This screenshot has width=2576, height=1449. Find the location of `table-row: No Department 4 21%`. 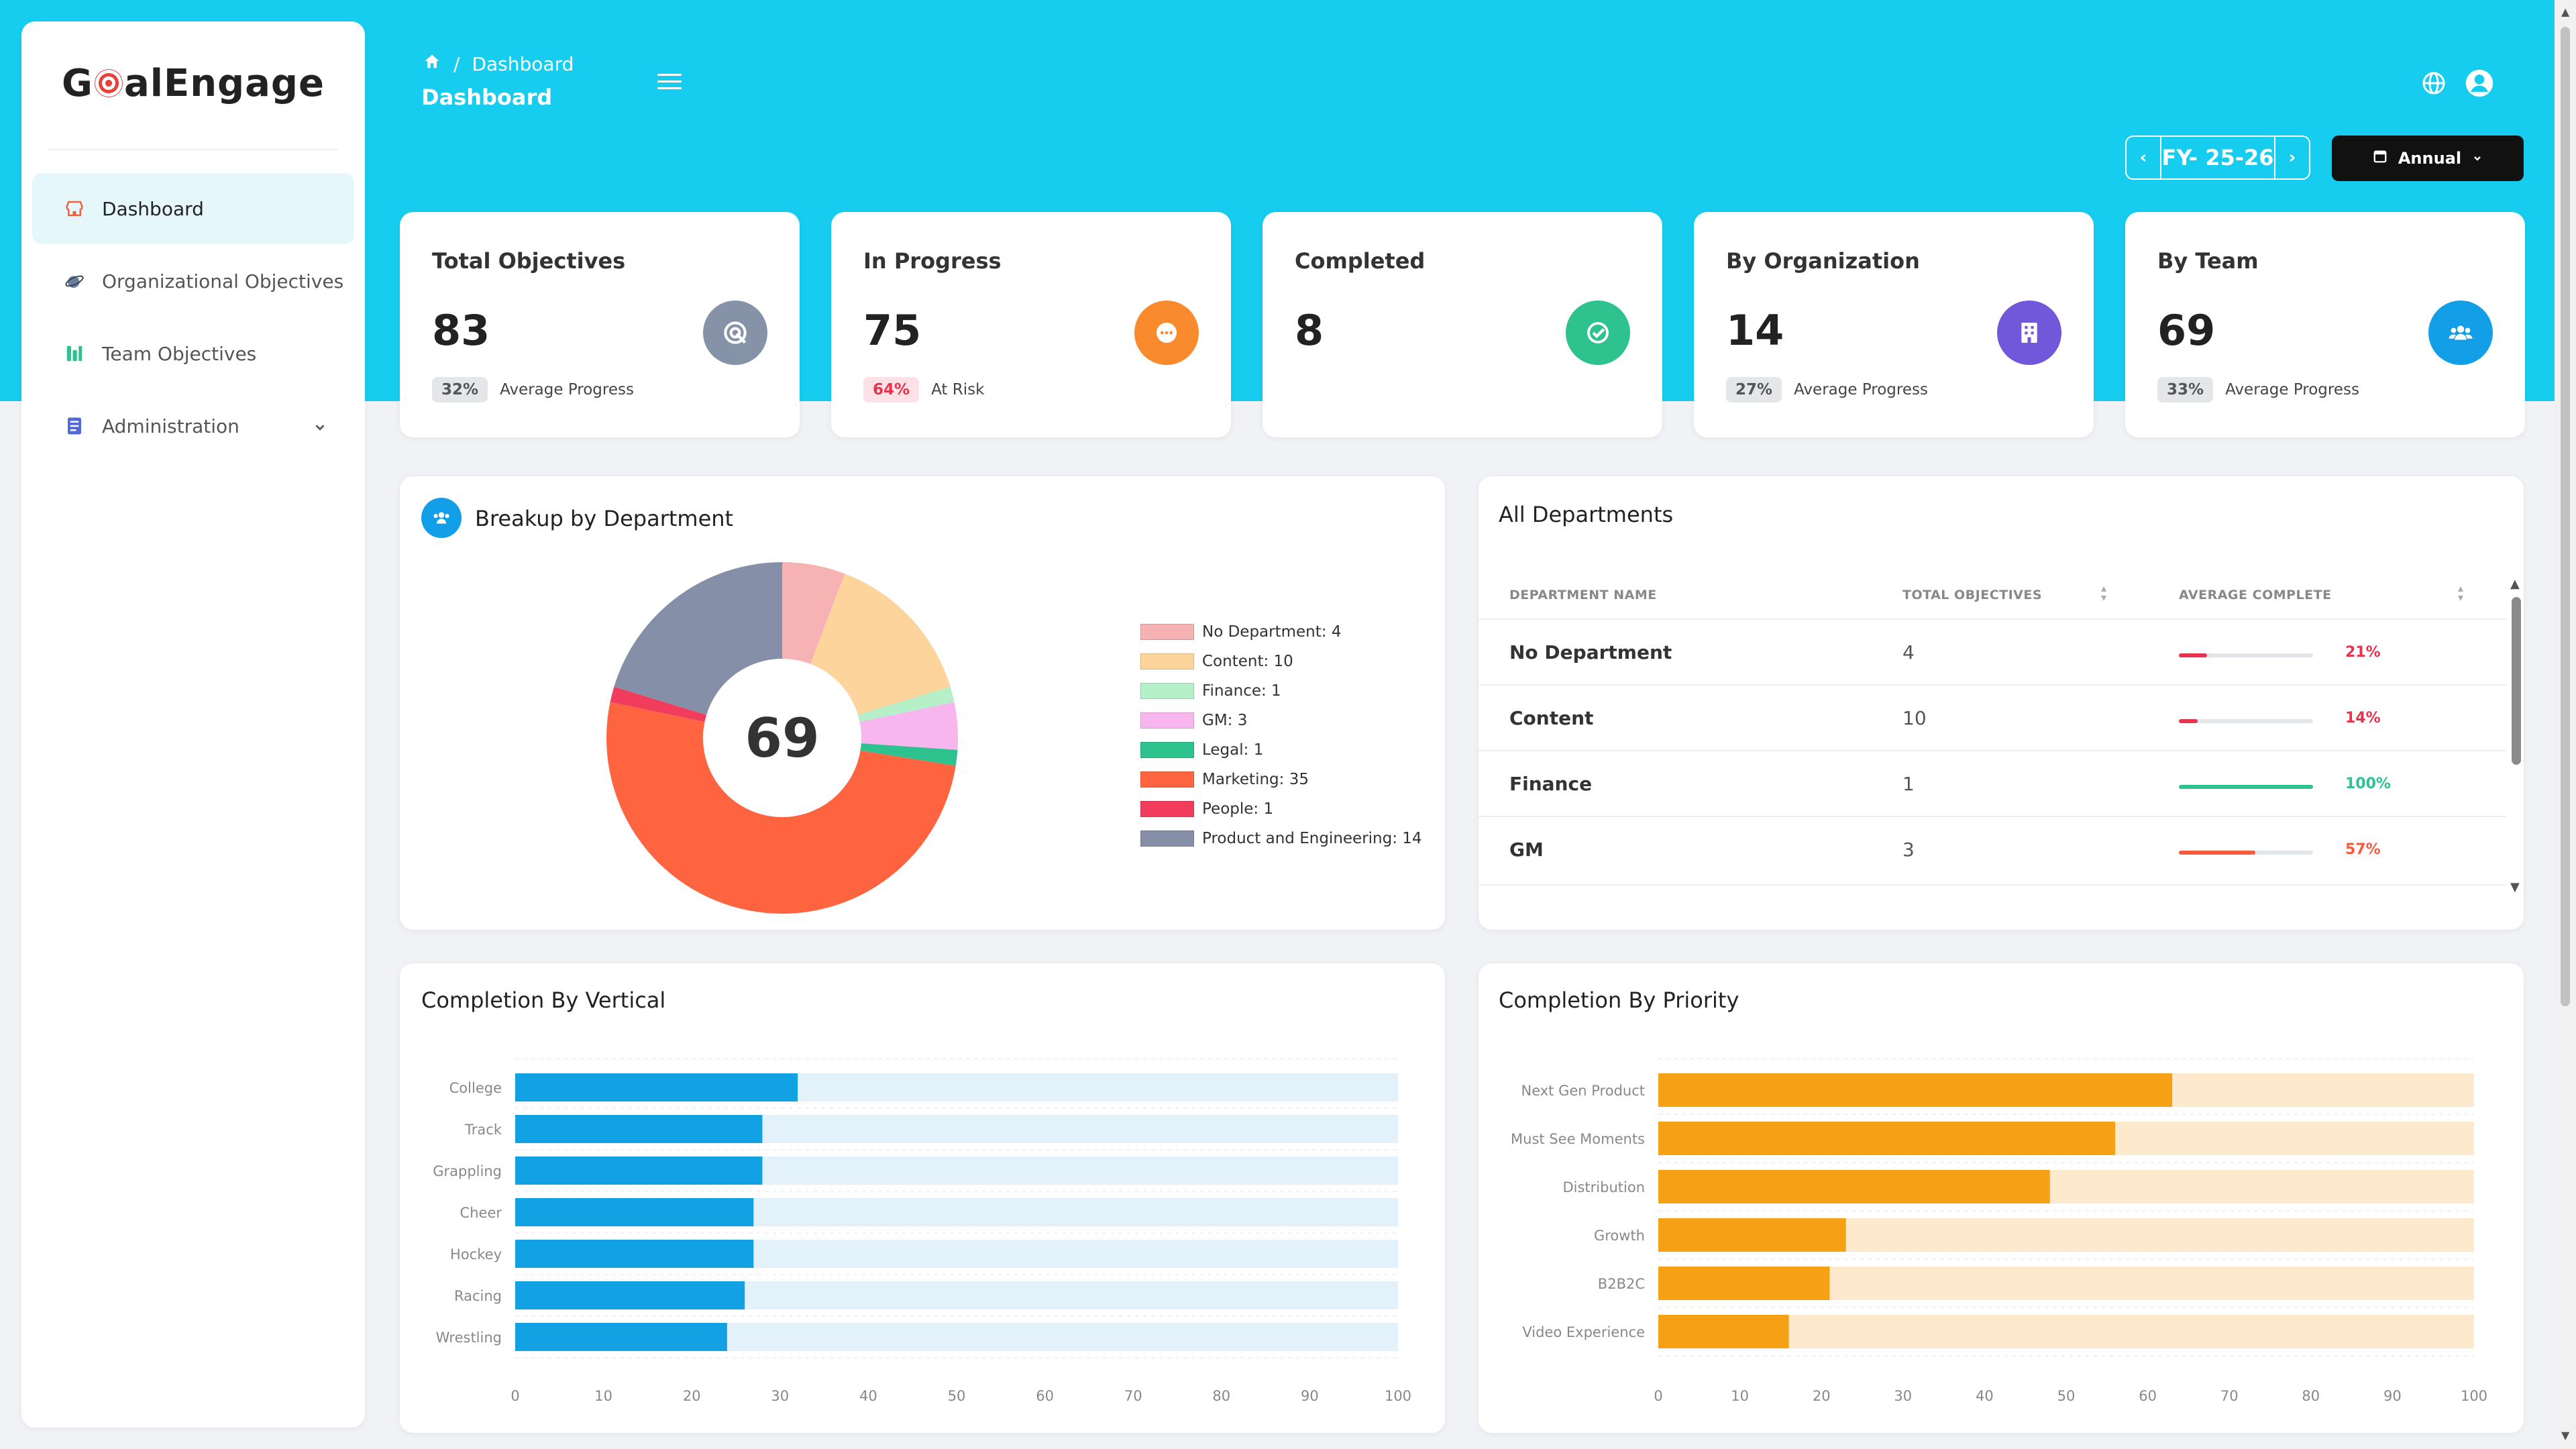

table-row: No Department 4 21% is located at coordinates (1992, 651).